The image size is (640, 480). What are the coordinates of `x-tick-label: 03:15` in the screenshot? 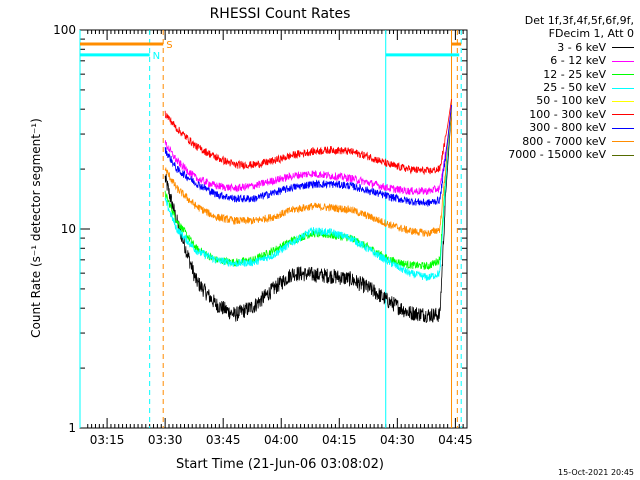 It's located at (107, 440).